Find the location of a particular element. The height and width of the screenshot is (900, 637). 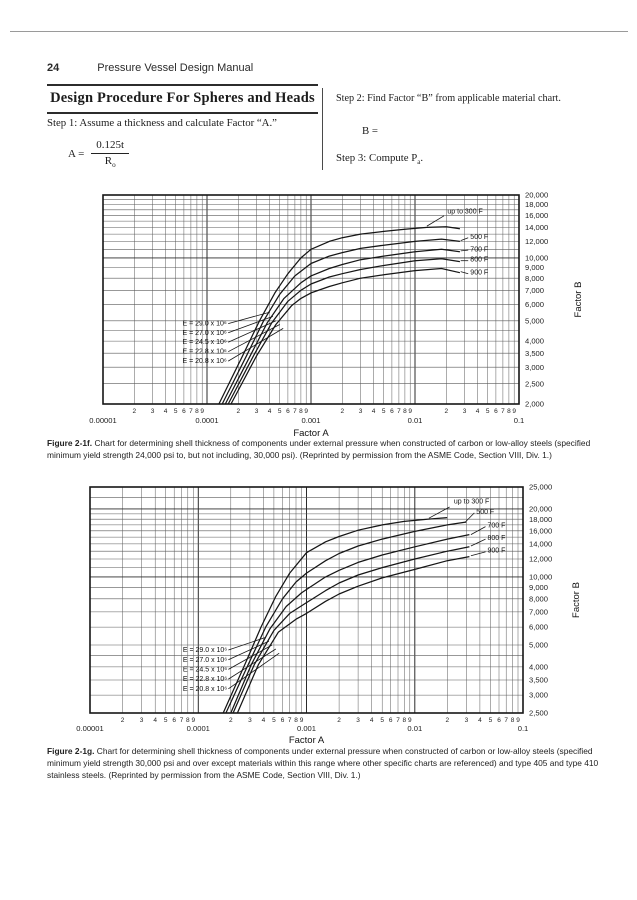

curve-700-f is located at coordinates (350, 623).